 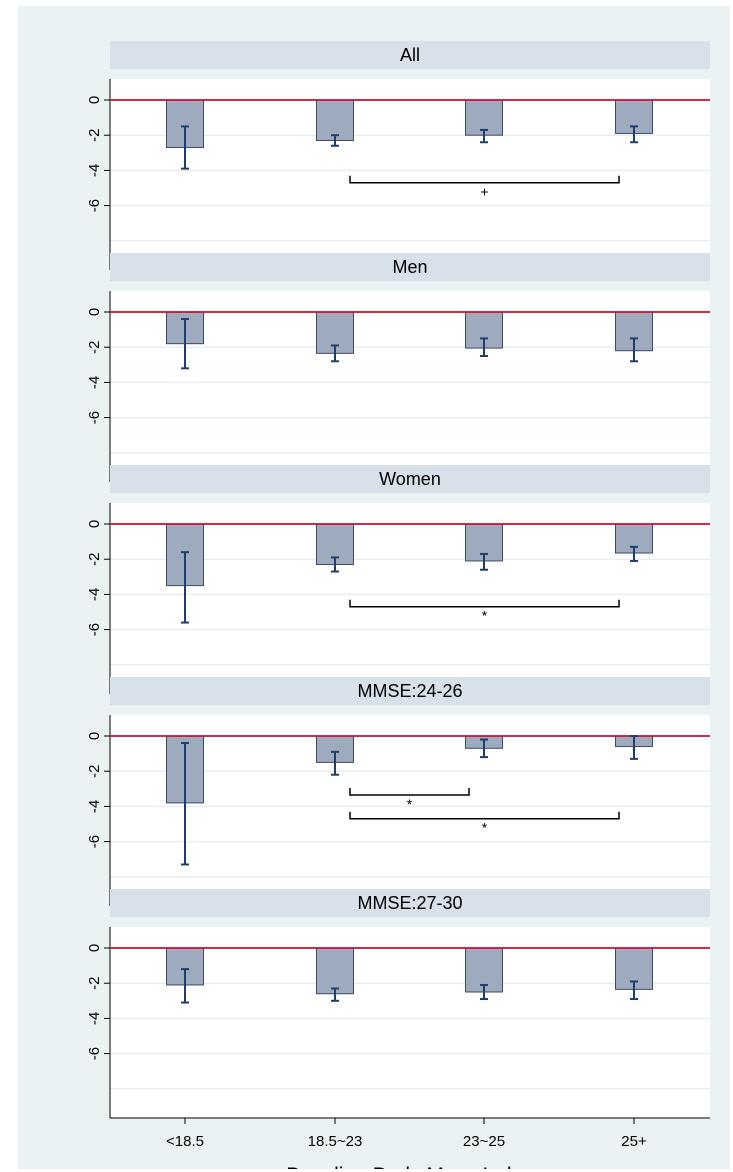 What do you see at coordinates (335, 1141) in the screenshot?
I see `x-tick-label: 18.5~23` at bounding box center [335, 1141].